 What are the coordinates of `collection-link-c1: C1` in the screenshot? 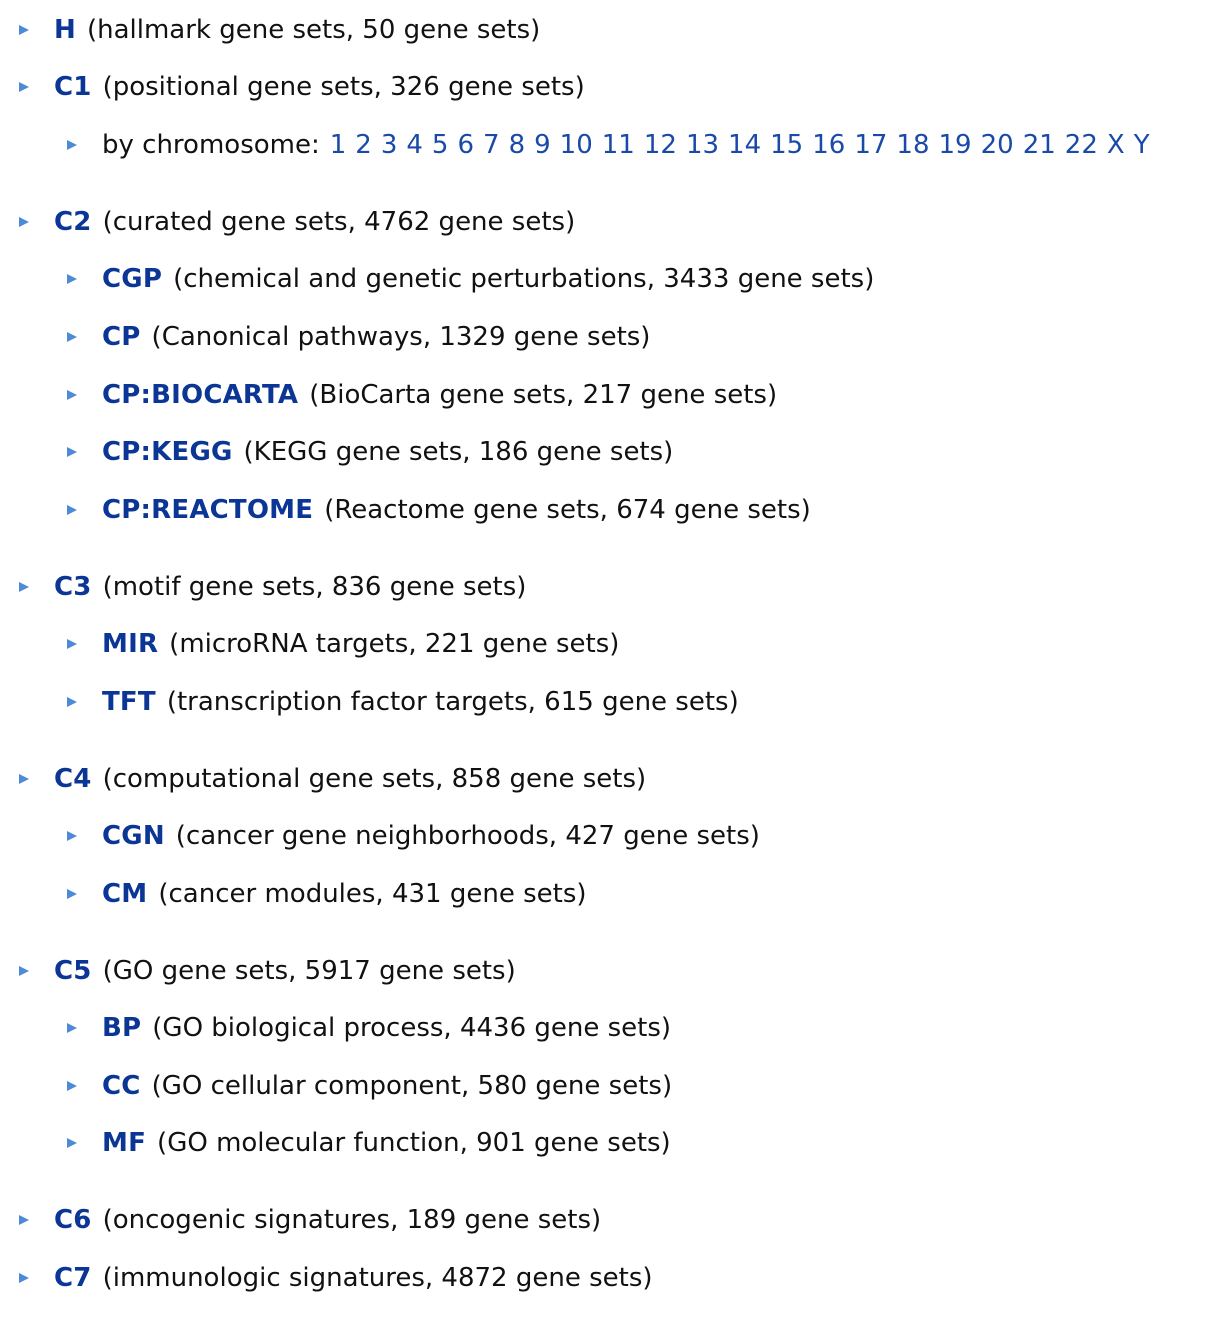 It's located at (73, 87).